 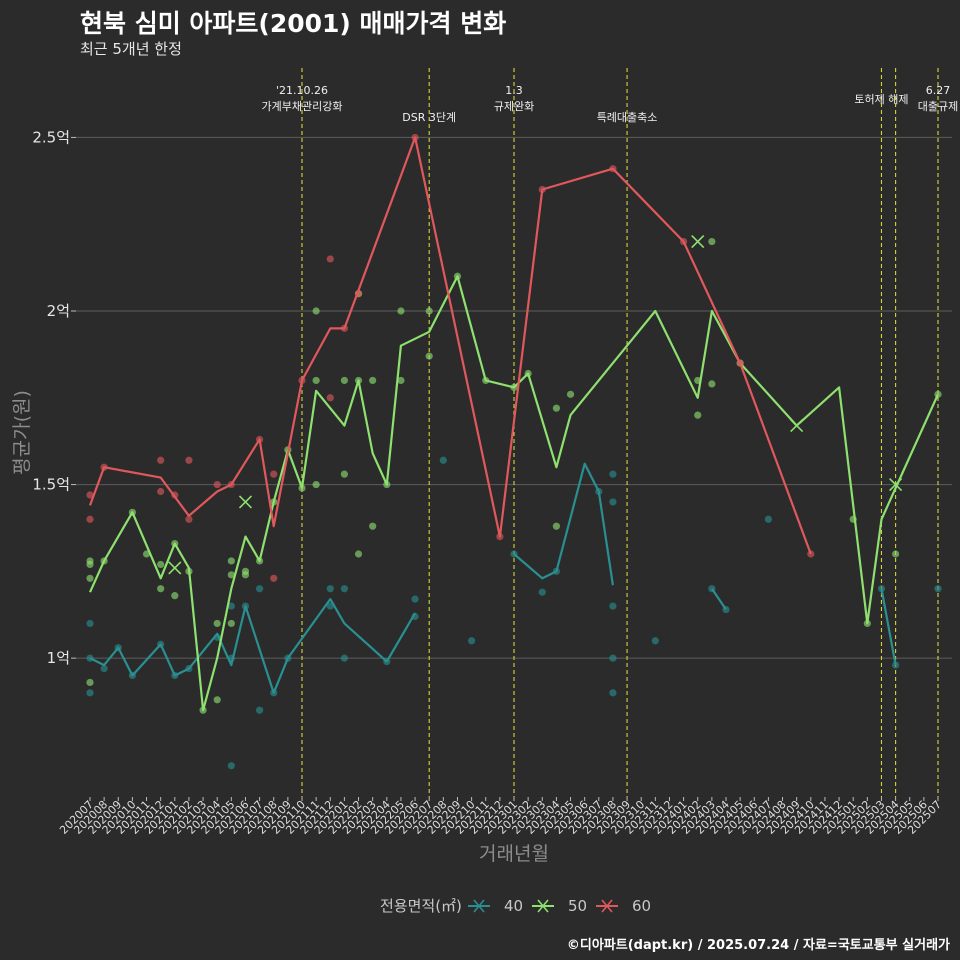 What do you see at coordinates (131, 49) in the screenshot?
I see `chart-subtitle: 최근 5개년 한정` at bounding box center [131, 49].